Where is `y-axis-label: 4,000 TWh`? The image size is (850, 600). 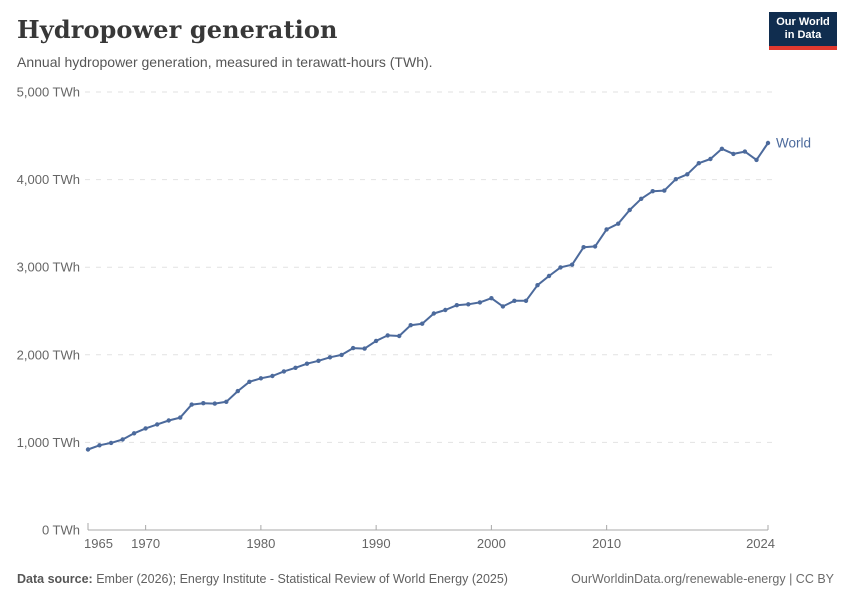 y-axis-label: 4,000 TWh is located at coordinates (48, 179).